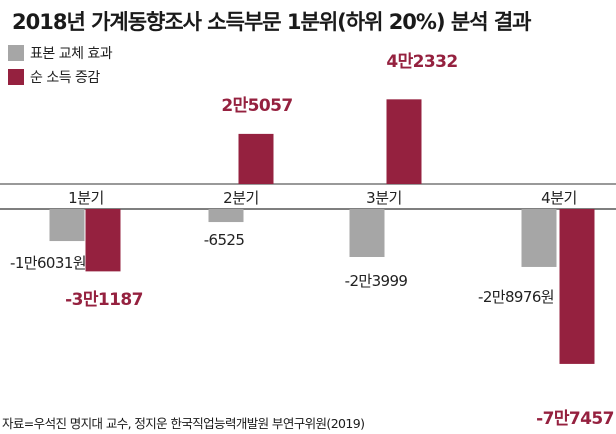 Image resolution: width=616 pixels, height=434 pixels. Describe the element at coordinates (16, 77) in the screenshot. I see `legend-swatch-net-income-change` at that location.